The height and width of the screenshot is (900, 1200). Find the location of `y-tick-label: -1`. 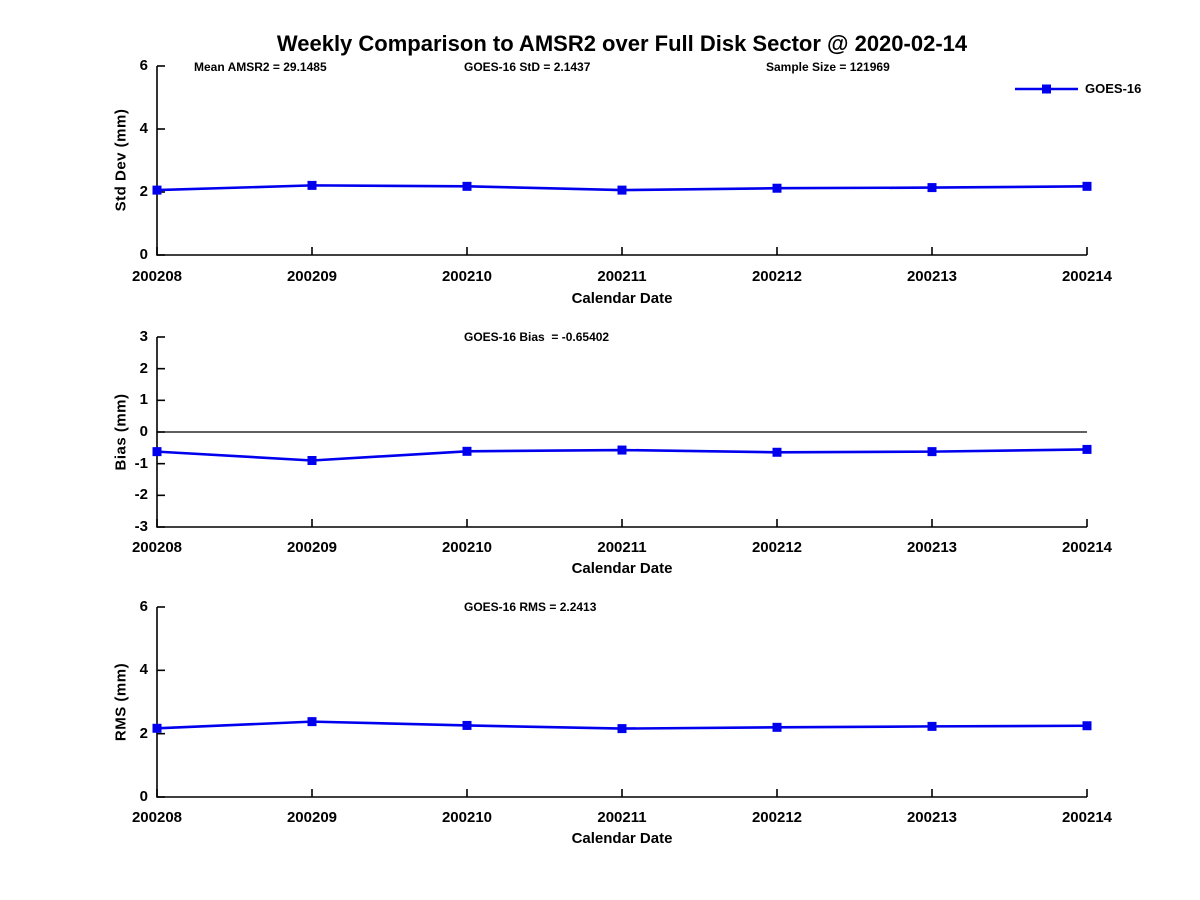

y-tick-label: -1 is located at coordinates (141, 463).